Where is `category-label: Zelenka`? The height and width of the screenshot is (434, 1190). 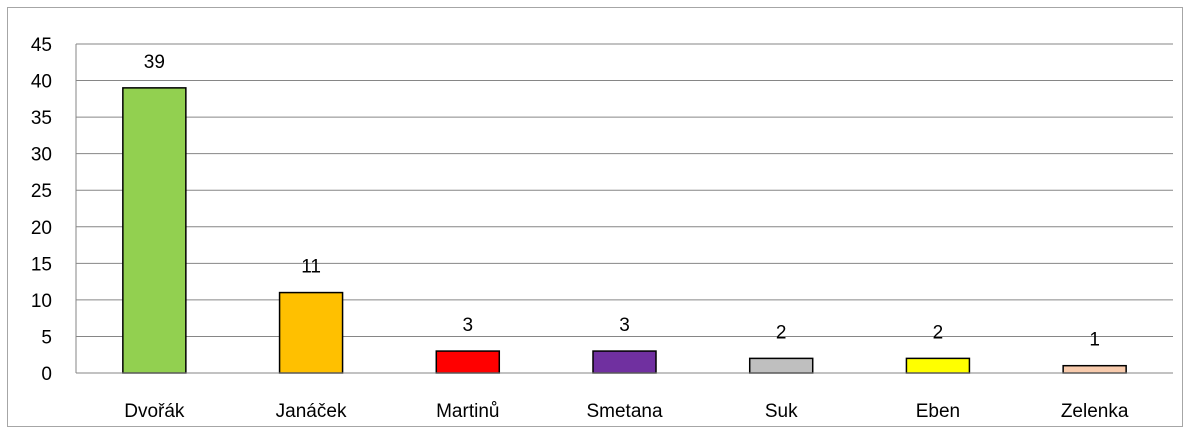 category-label: Zelenka is located at coordinates (1095, 411).